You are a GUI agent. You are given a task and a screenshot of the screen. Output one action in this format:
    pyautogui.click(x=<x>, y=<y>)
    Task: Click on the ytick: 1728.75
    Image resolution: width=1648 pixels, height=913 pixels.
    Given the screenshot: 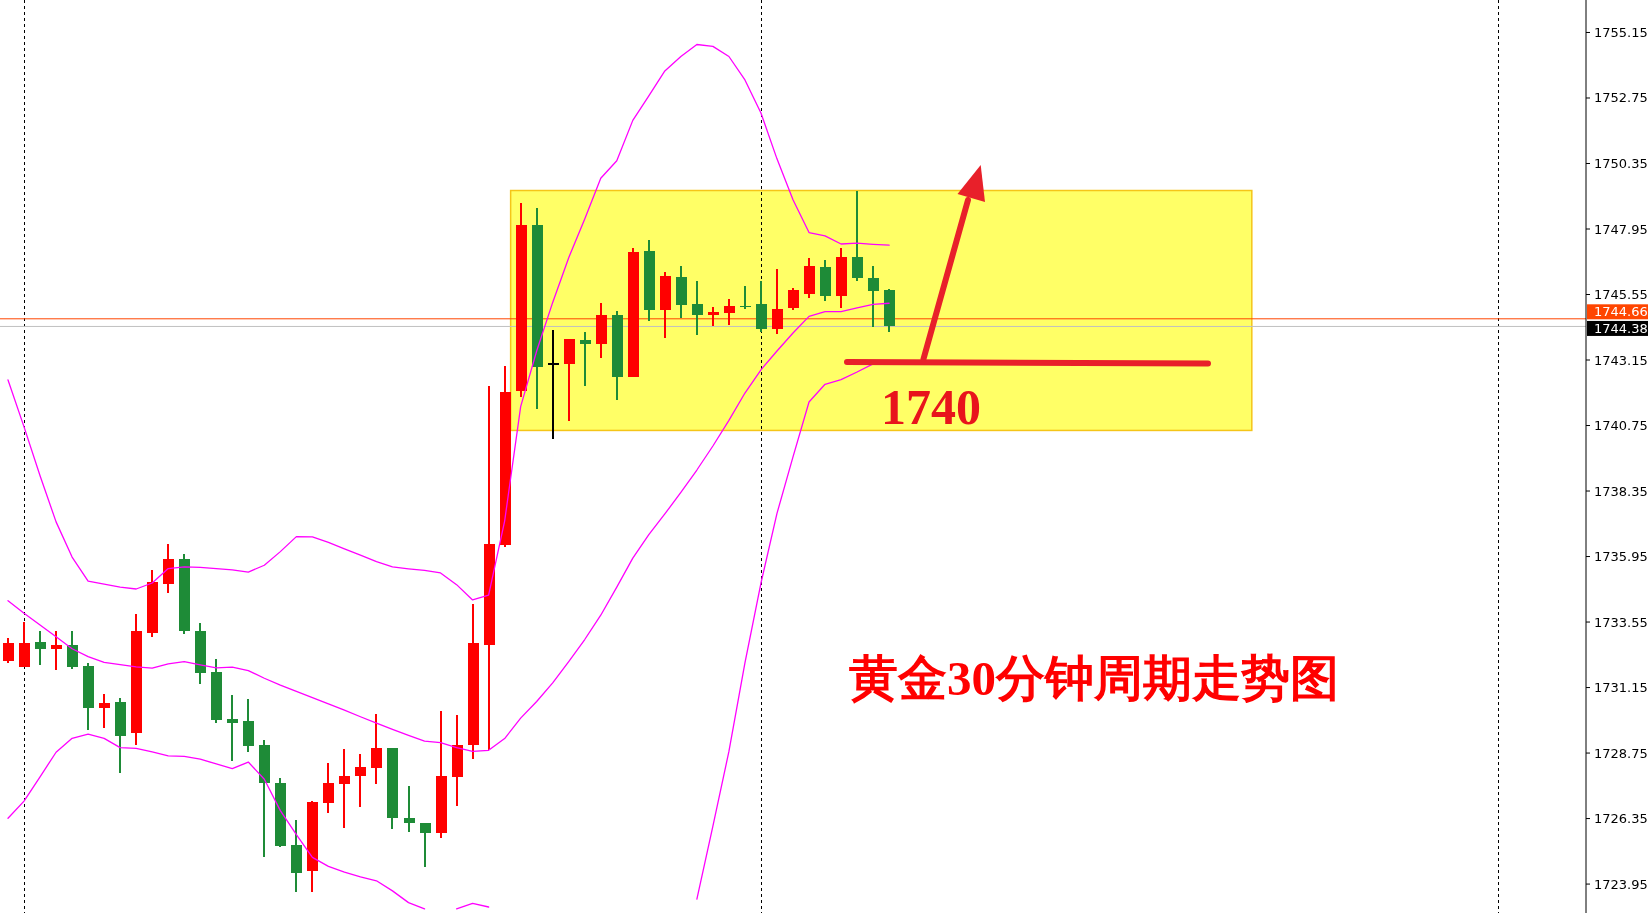 What is the action you would take?
    pyautogui.click(x=1621, y=753)
    